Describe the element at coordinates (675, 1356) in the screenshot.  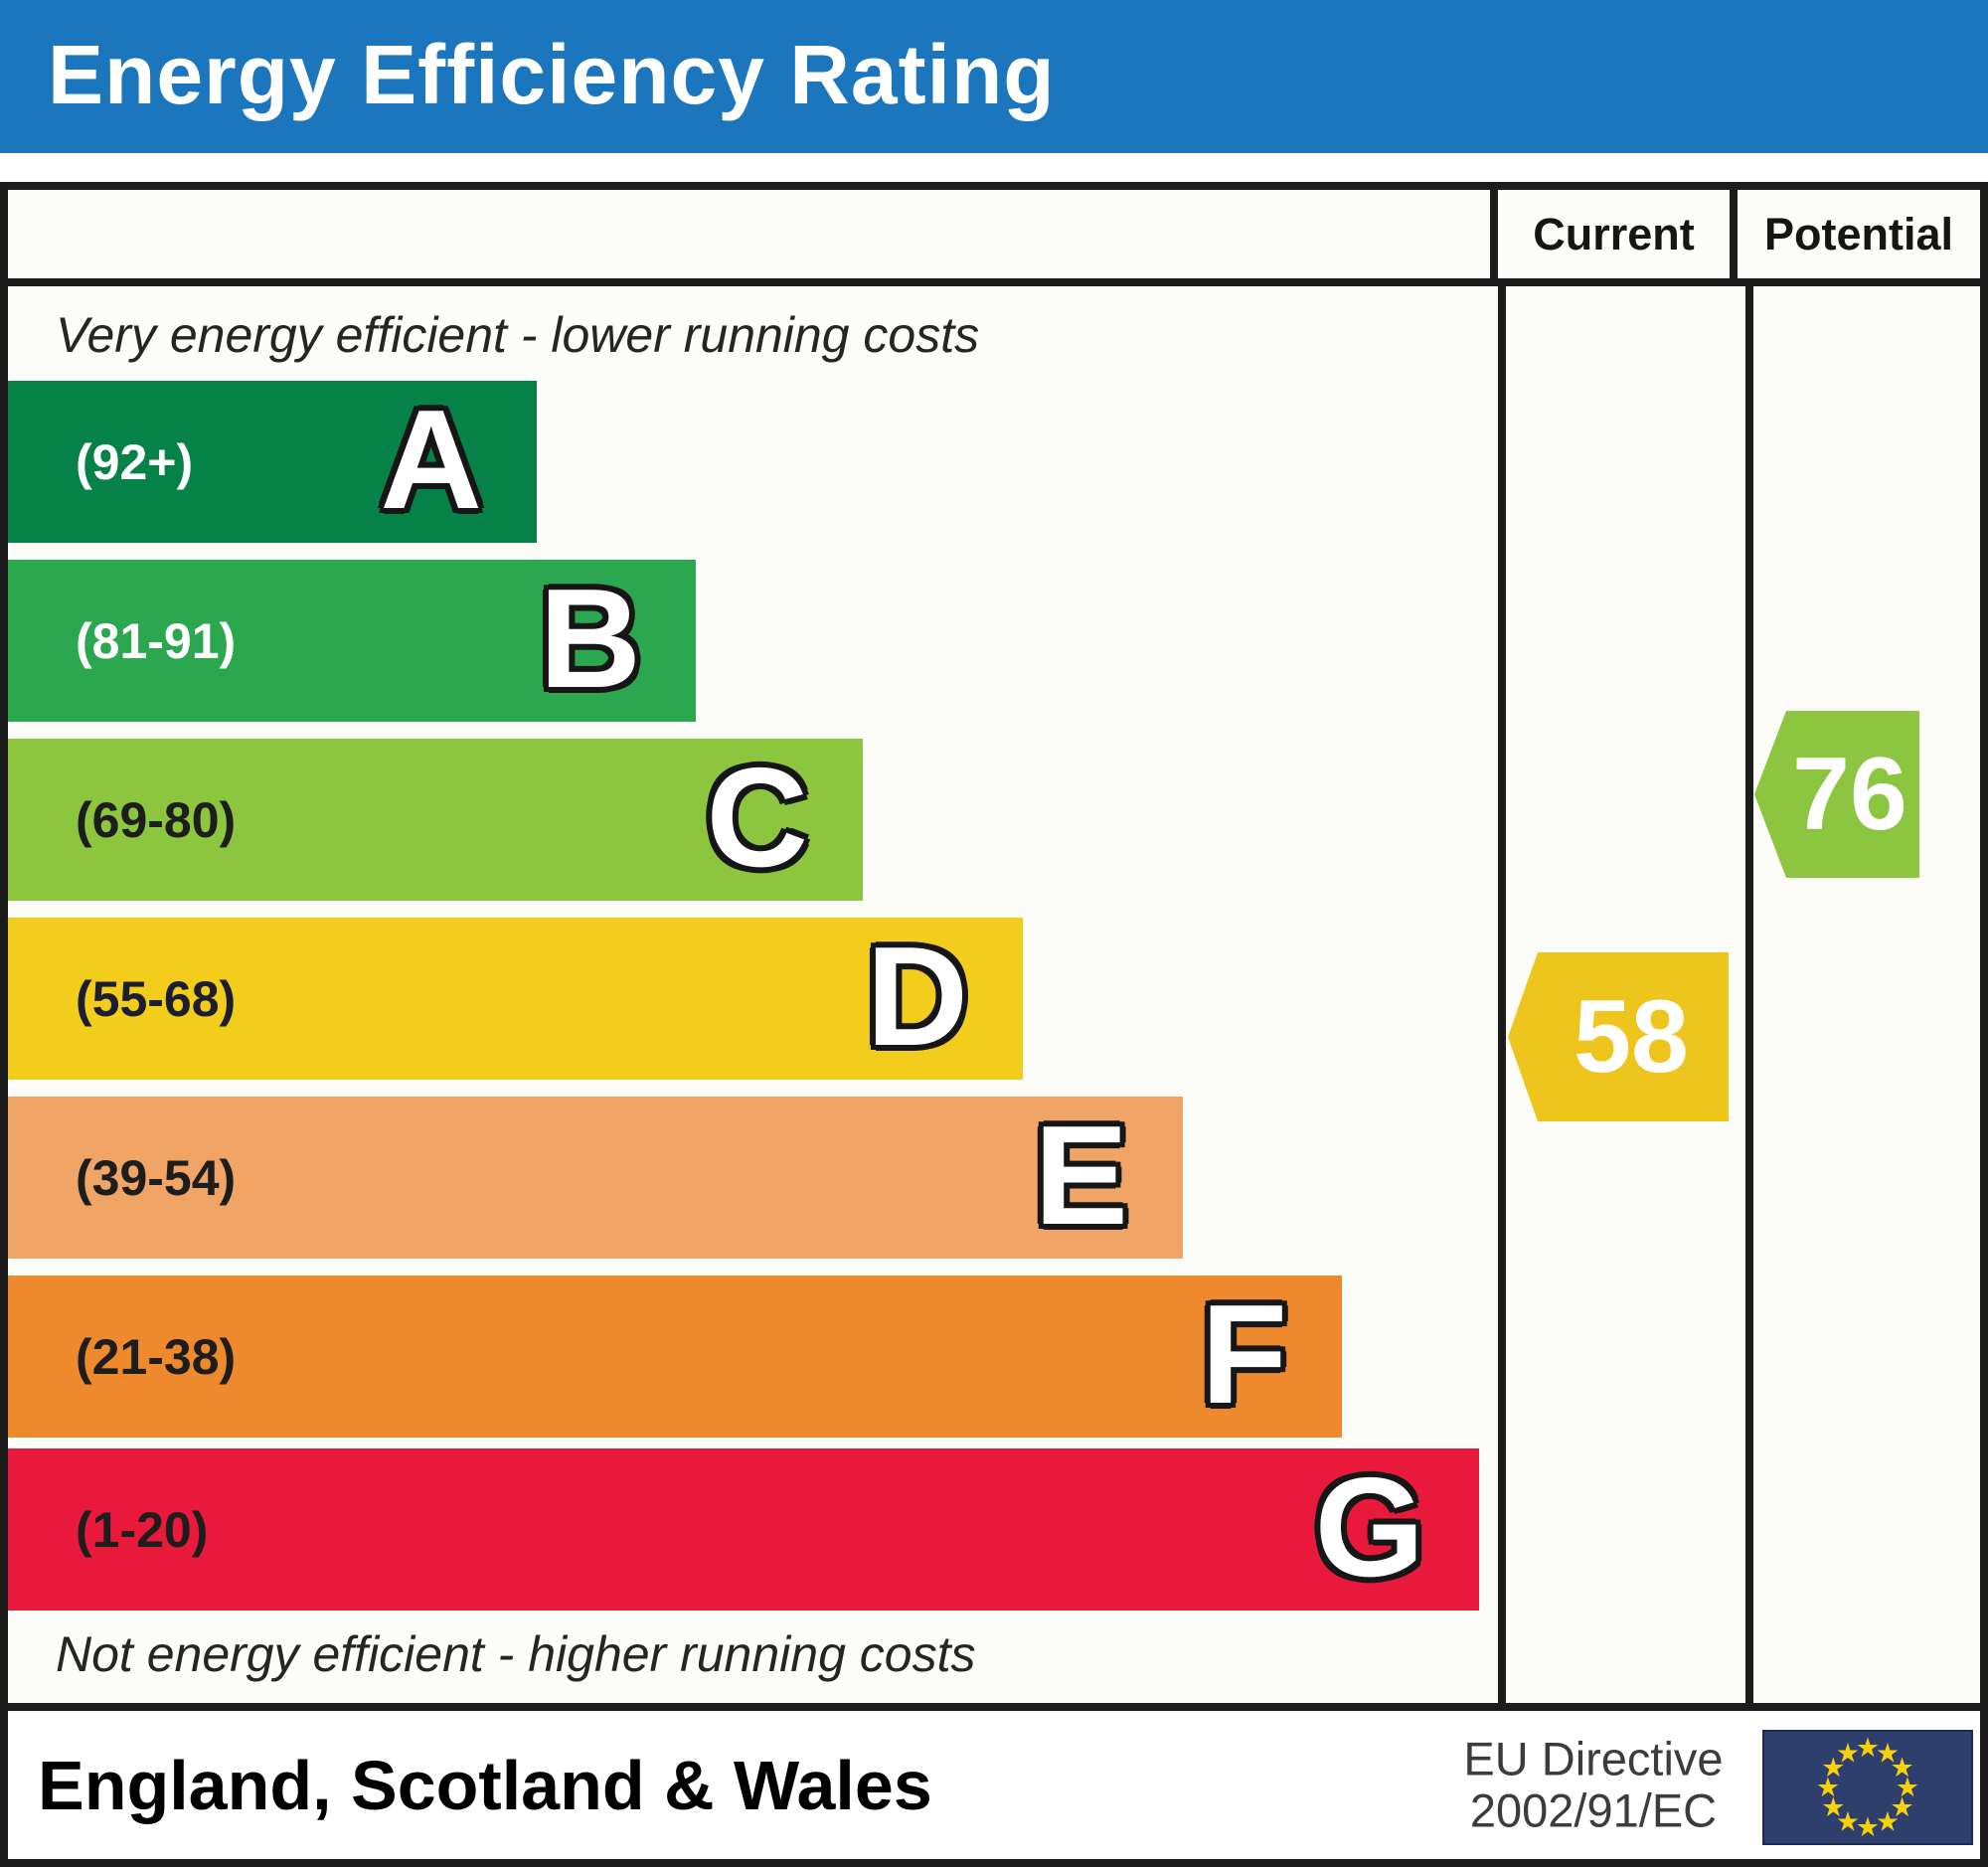
I see `band-bar-f: (21-38) F` at that location.